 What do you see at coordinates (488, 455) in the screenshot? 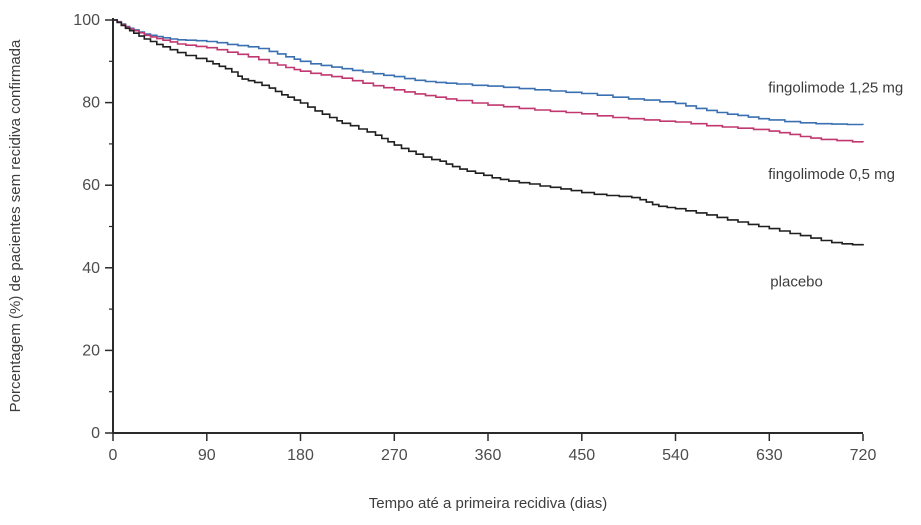
I see `x-tick-label: 360` at bounding box center [488, 455].